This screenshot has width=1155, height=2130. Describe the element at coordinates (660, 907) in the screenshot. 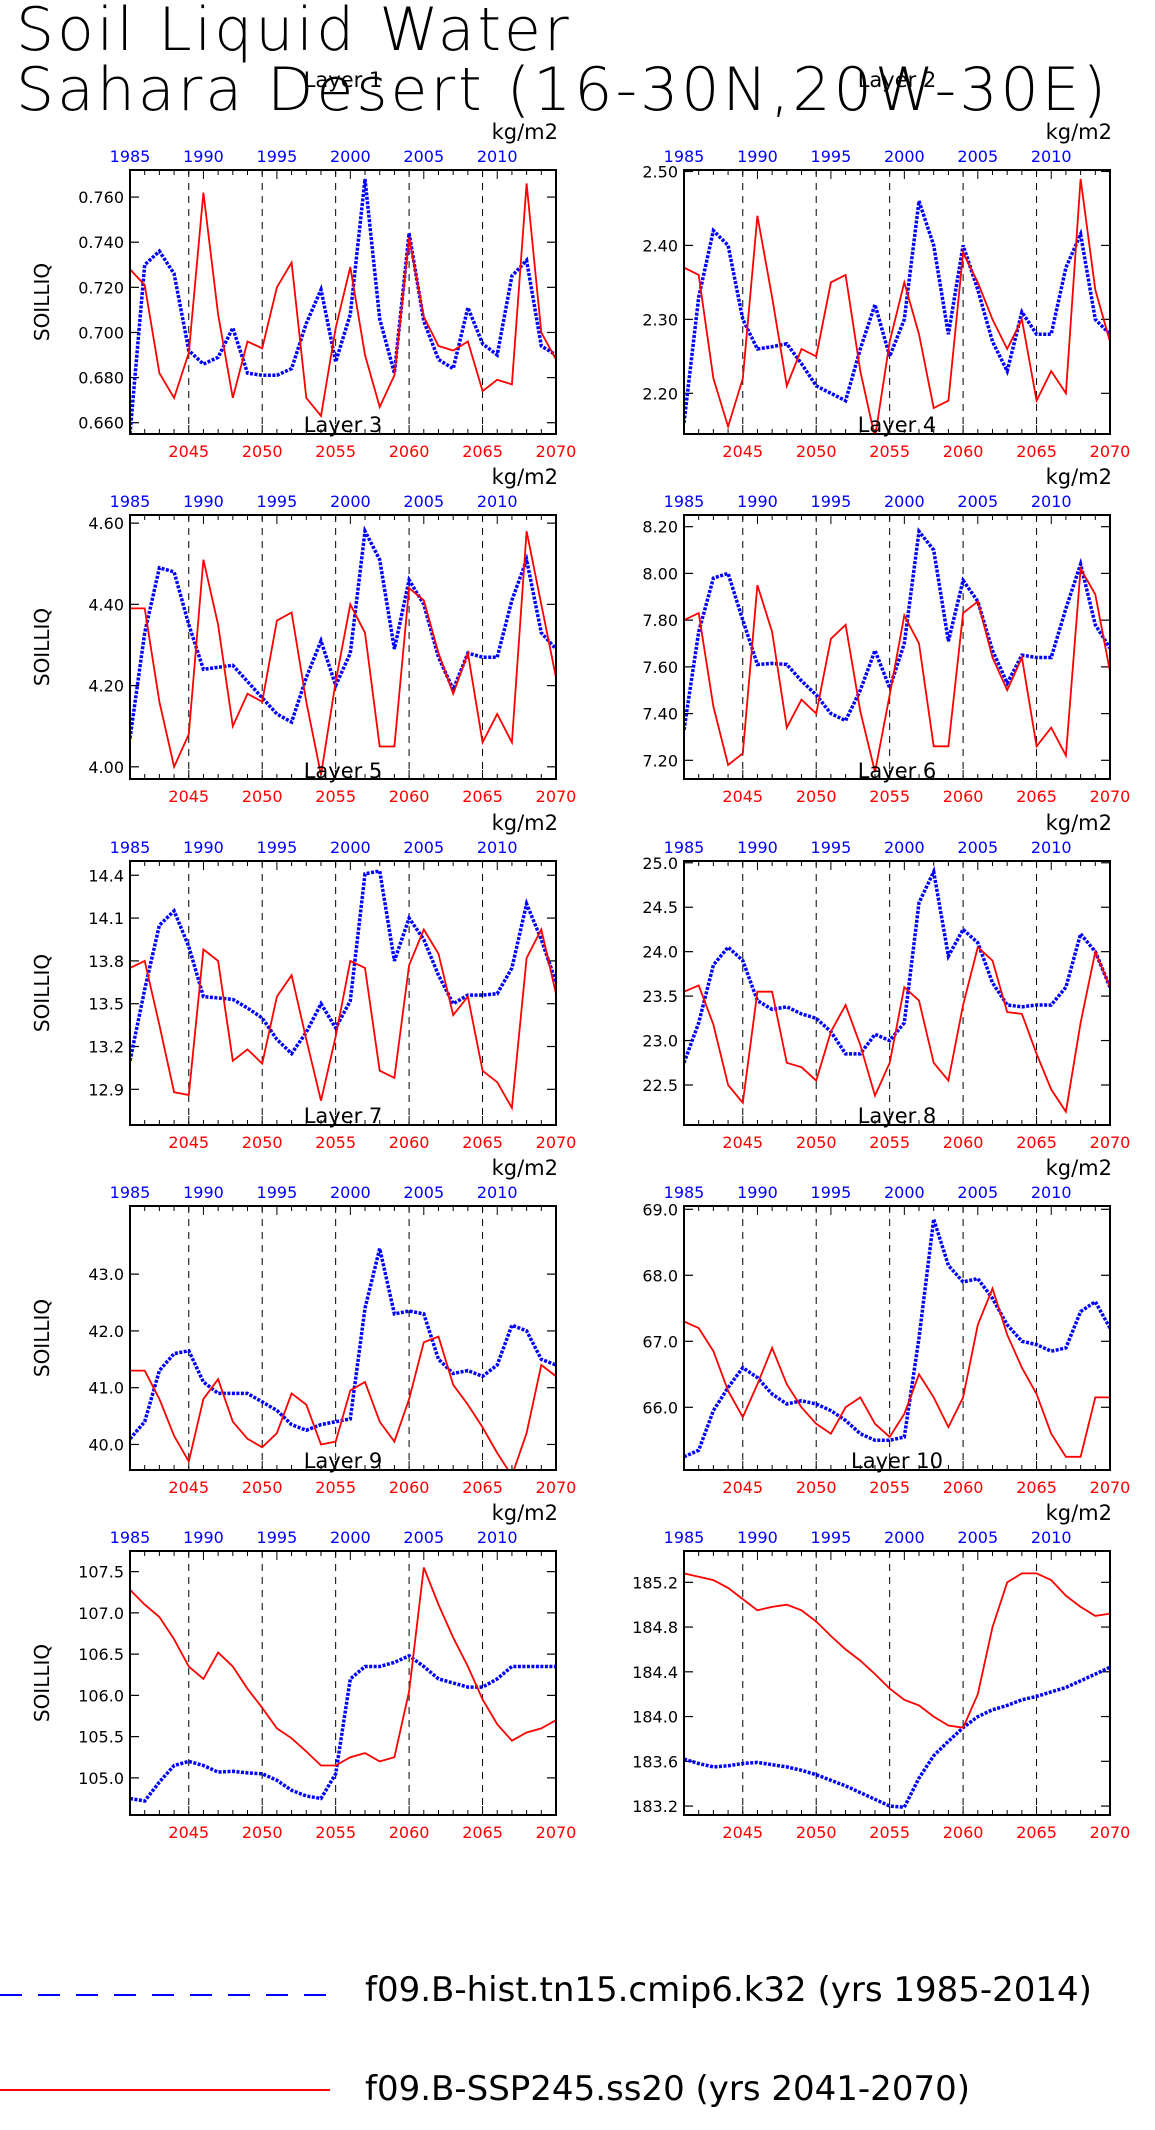

I see `y-tick-label: 24.5` at that location.